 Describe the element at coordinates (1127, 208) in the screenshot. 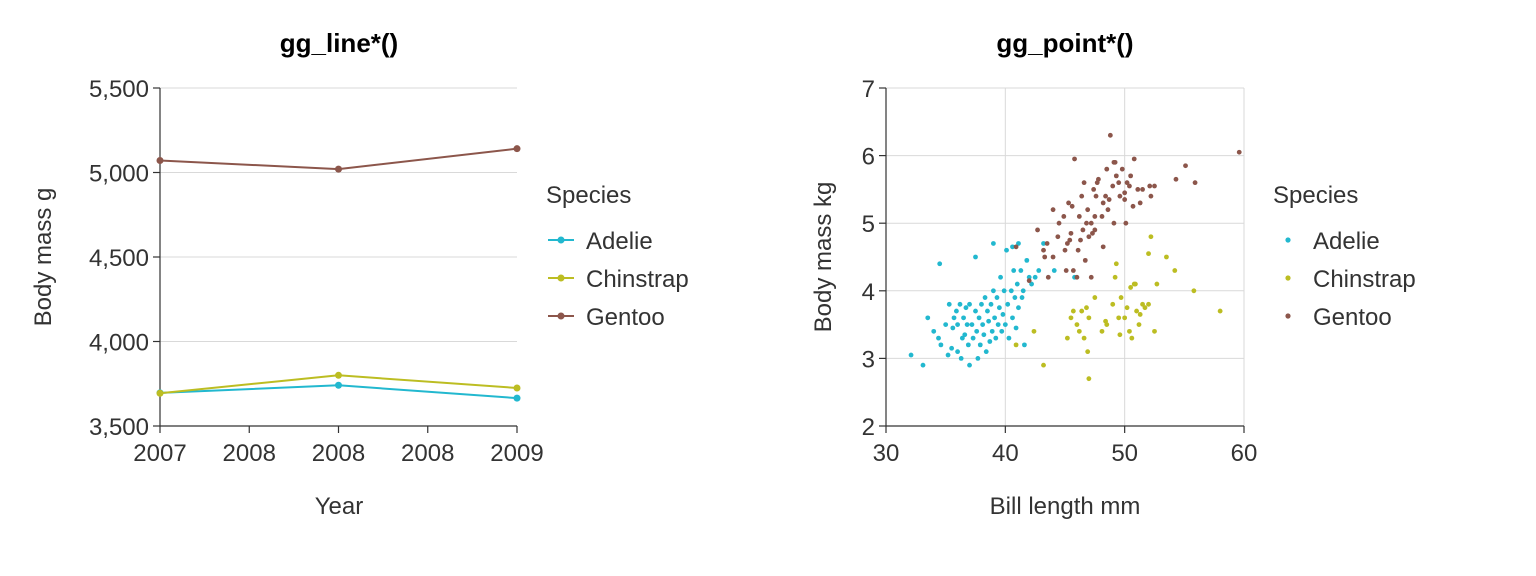

I see `series-gentoo` at that location.